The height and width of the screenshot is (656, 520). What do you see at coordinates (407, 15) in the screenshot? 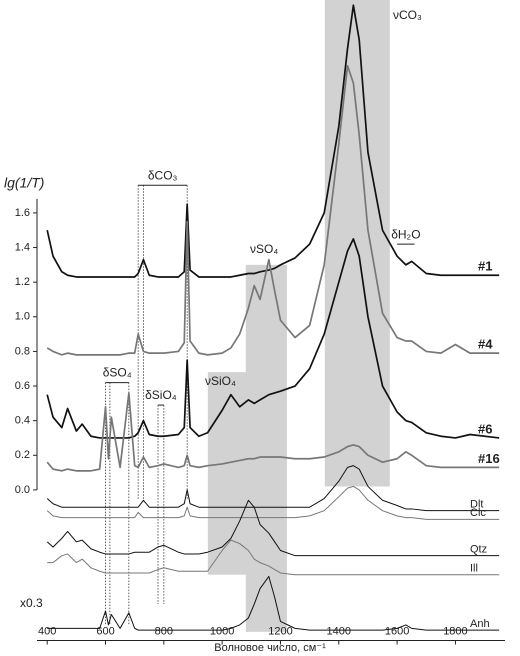
I see `band-label: νCO₃` at bounding box center [407, 15].